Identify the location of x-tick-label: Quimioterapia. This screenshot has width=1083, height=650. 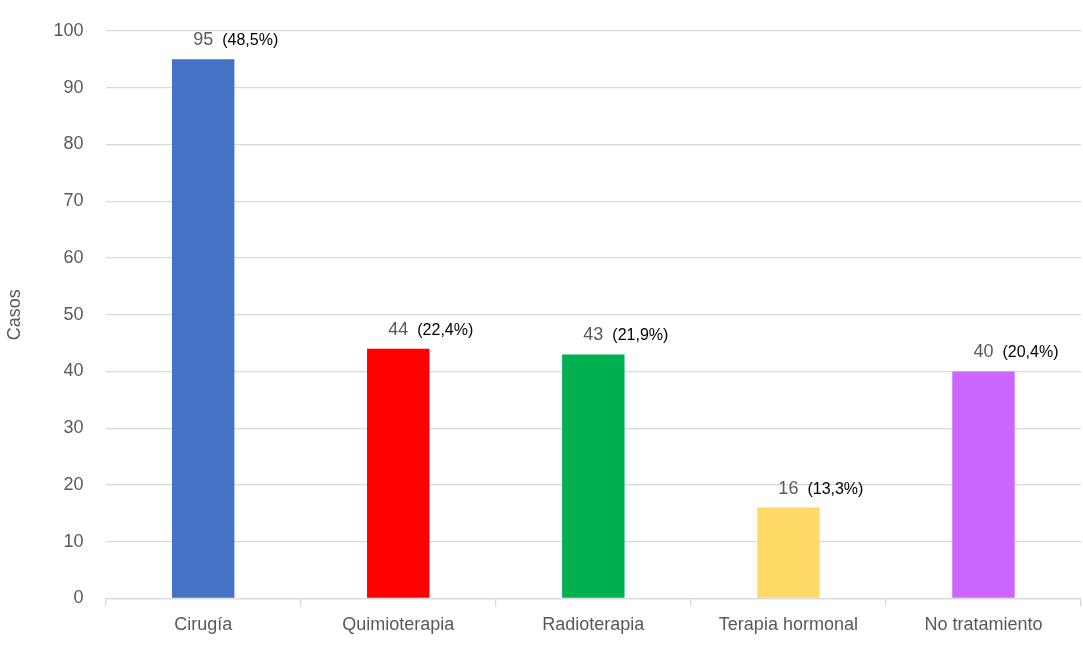
(399, 624).